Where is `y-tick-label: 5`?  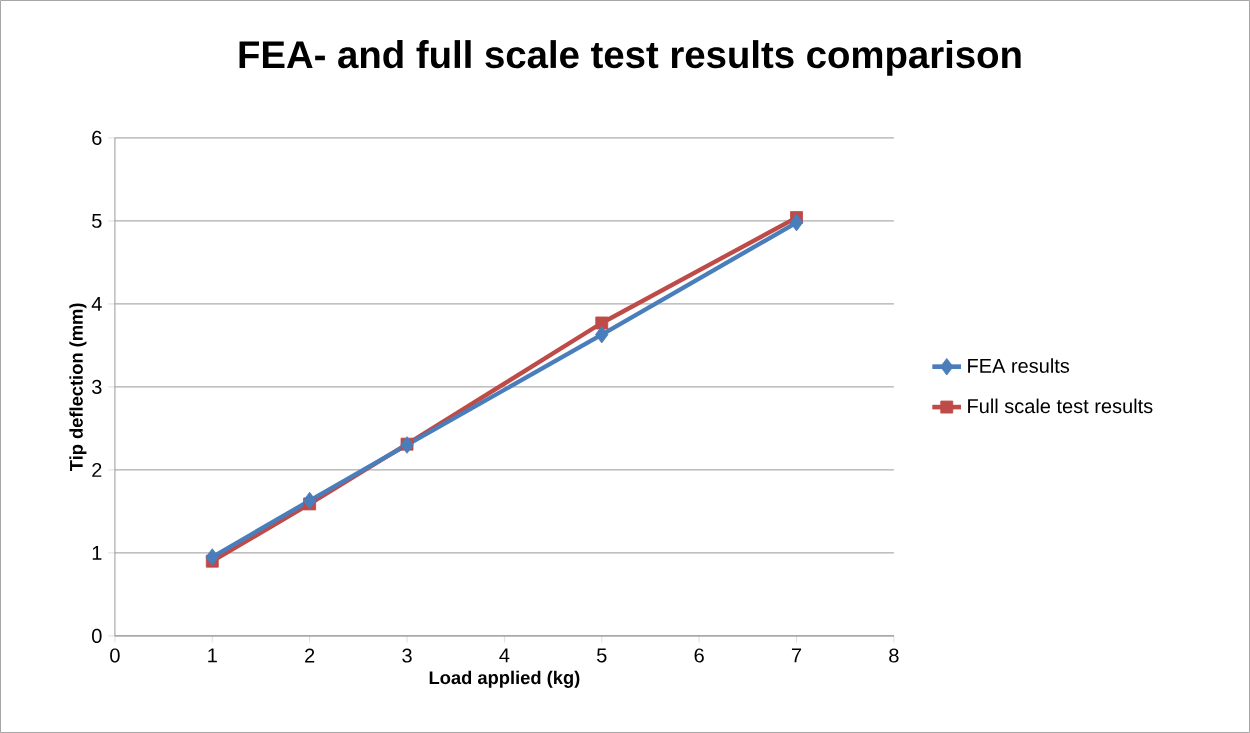 y-tick-label: 5 is located at coordinates (97, 220).